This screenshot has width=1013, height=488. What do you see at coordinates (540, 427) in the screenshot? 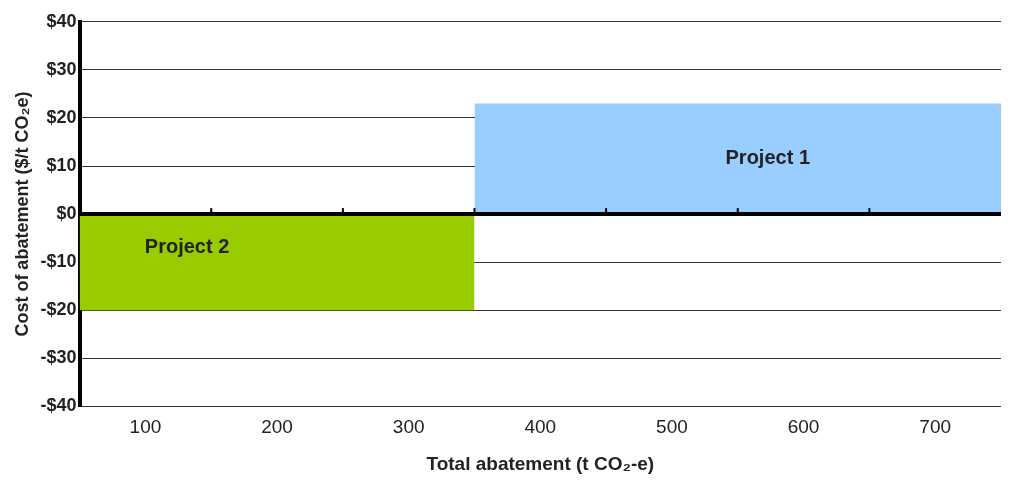
I see `x-tick-label: 400` at bounding box center [540, 427].